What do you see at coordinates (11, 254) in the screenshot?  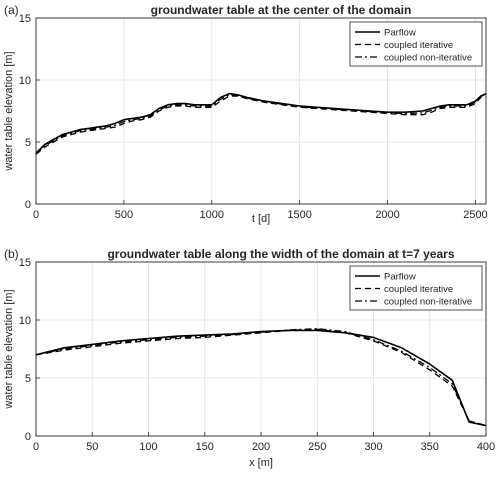 I see `panel-label: (b)` at bounding box center [11, 254].